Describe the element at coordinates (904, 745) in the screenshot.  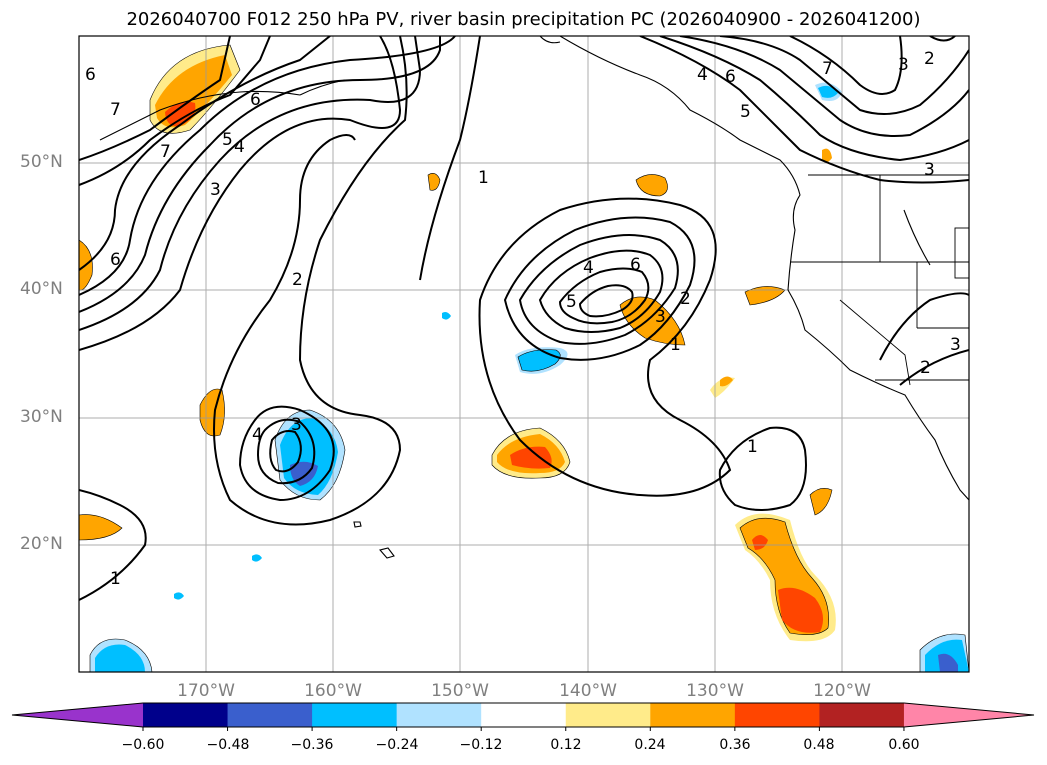
I see `colorbar-tick: 0.60` at that location.